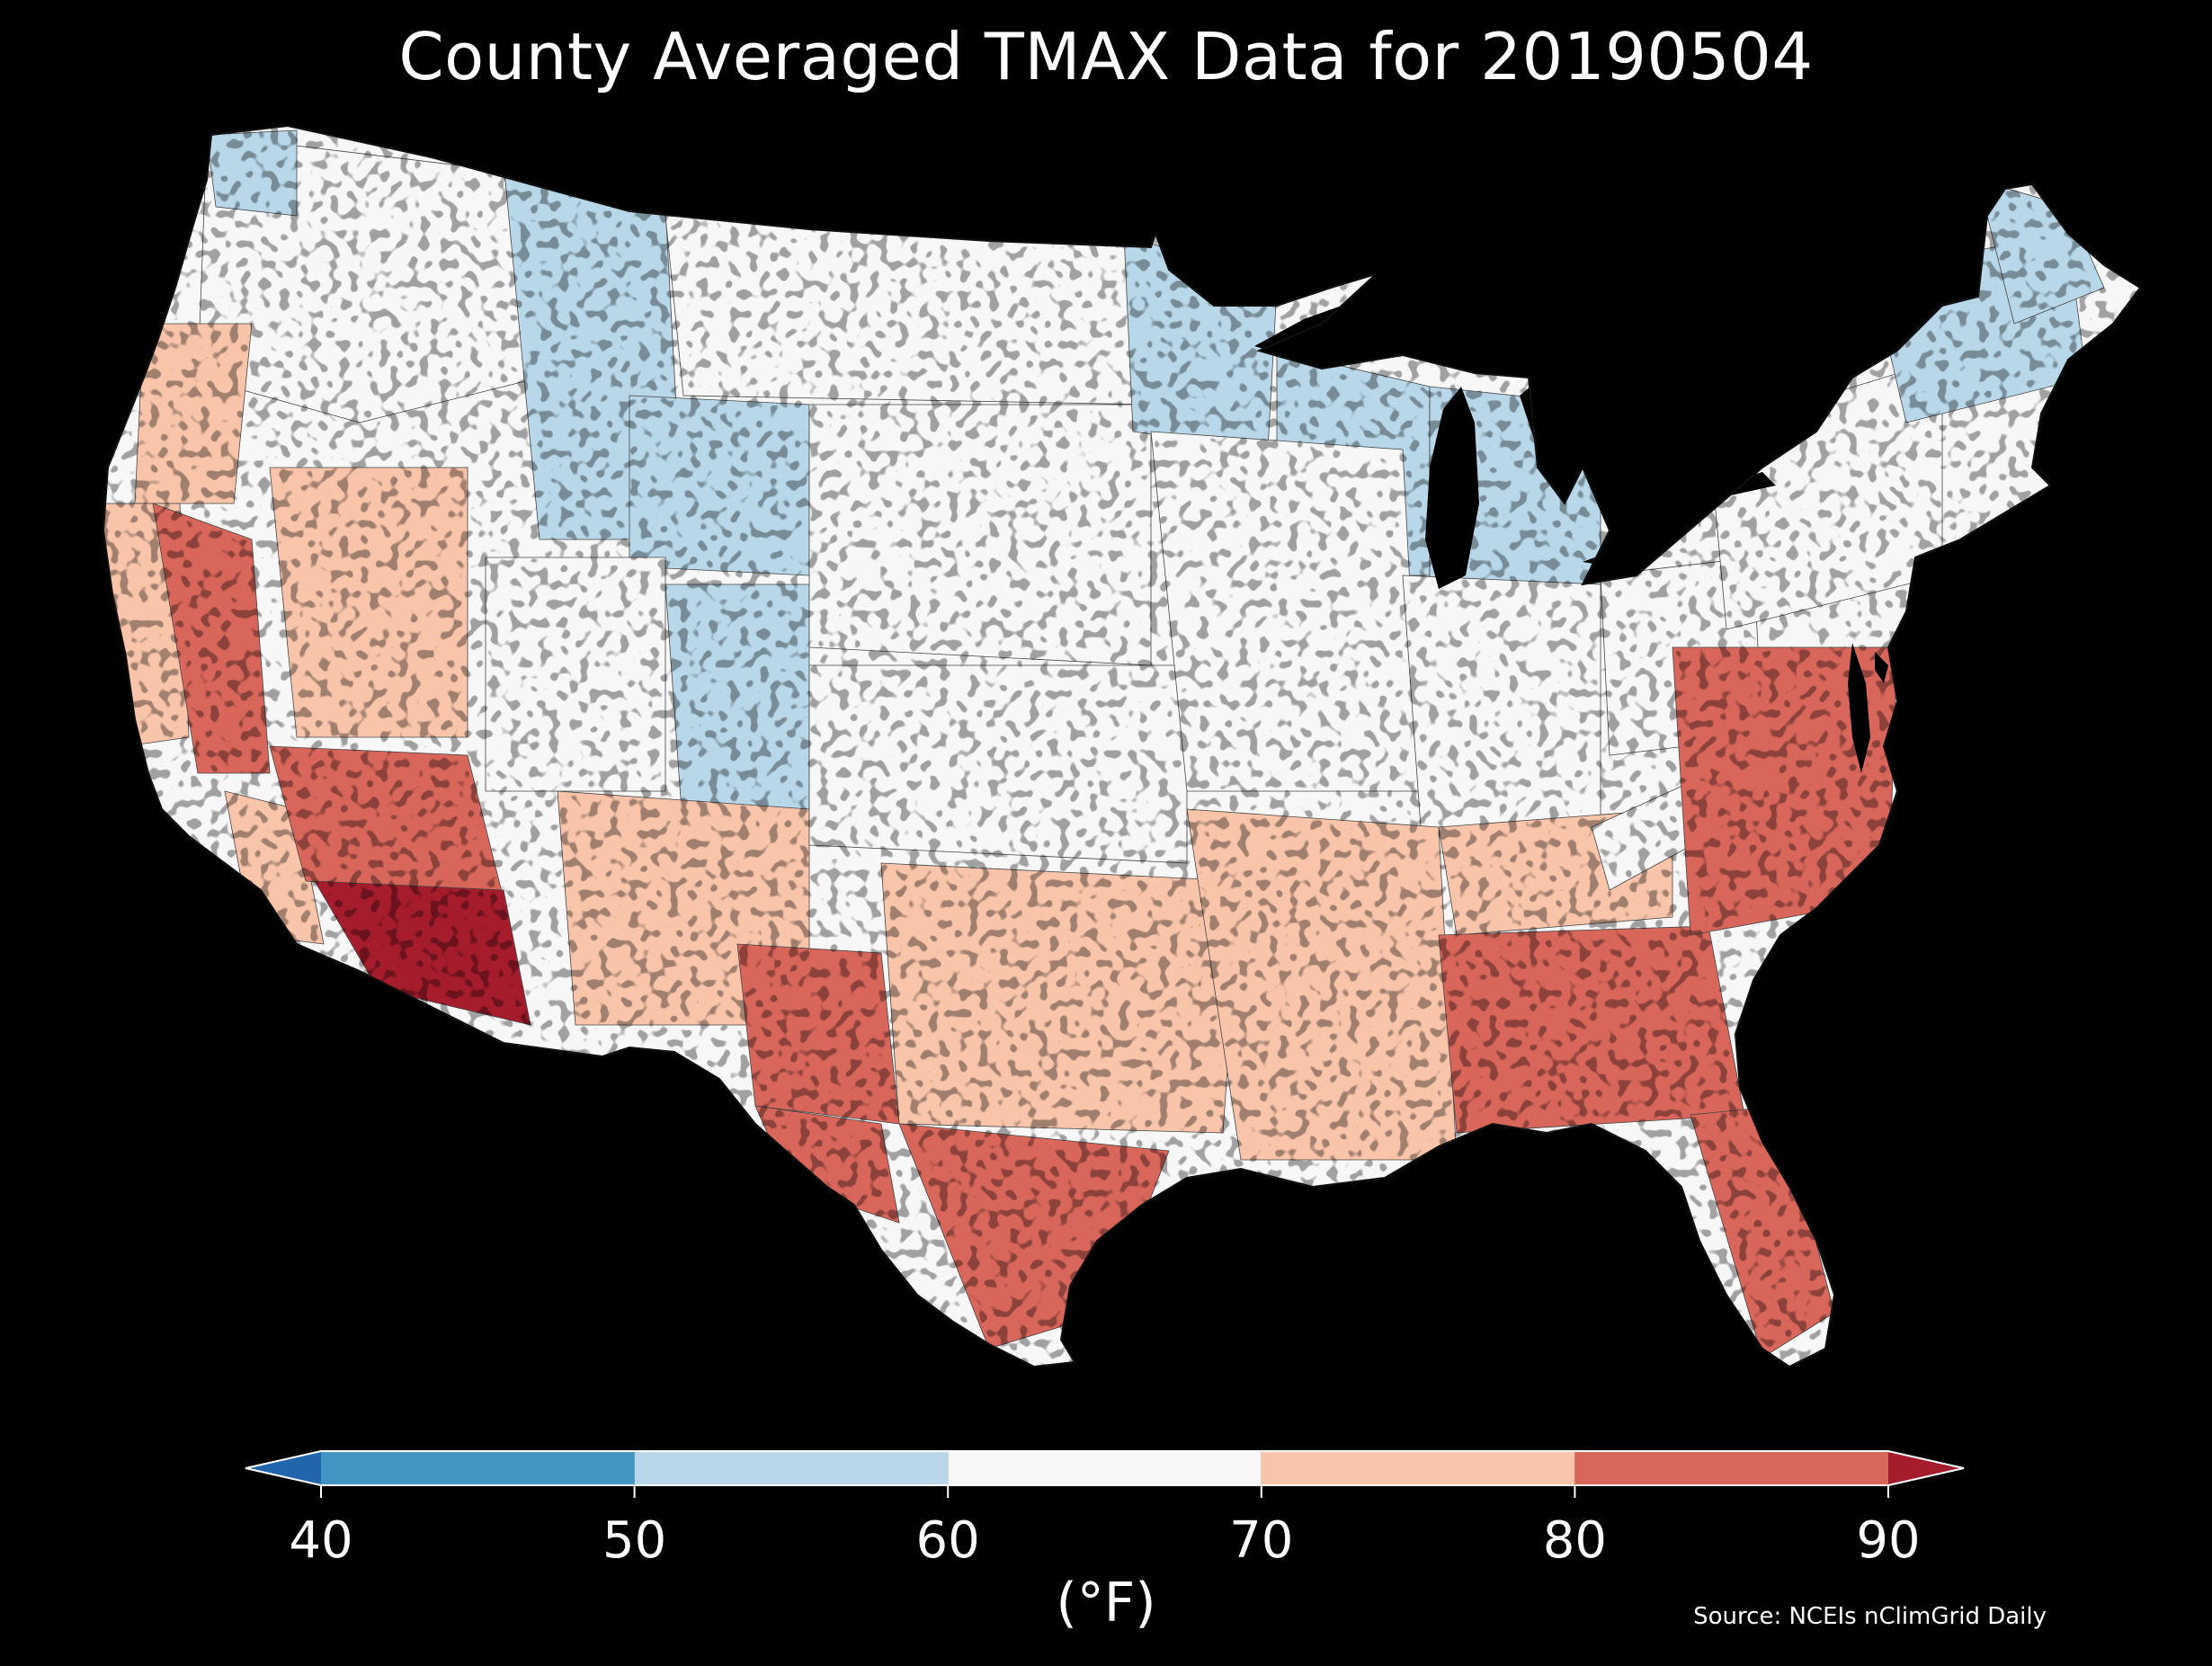 The width and height of the screenshot is (2212, 1666). What do you see at coordinates (1870, 1617) in the screenshot?
I see `source-credit: Source: NCEIs nClimGrid Daily` at bounding box center [1870, 1617].